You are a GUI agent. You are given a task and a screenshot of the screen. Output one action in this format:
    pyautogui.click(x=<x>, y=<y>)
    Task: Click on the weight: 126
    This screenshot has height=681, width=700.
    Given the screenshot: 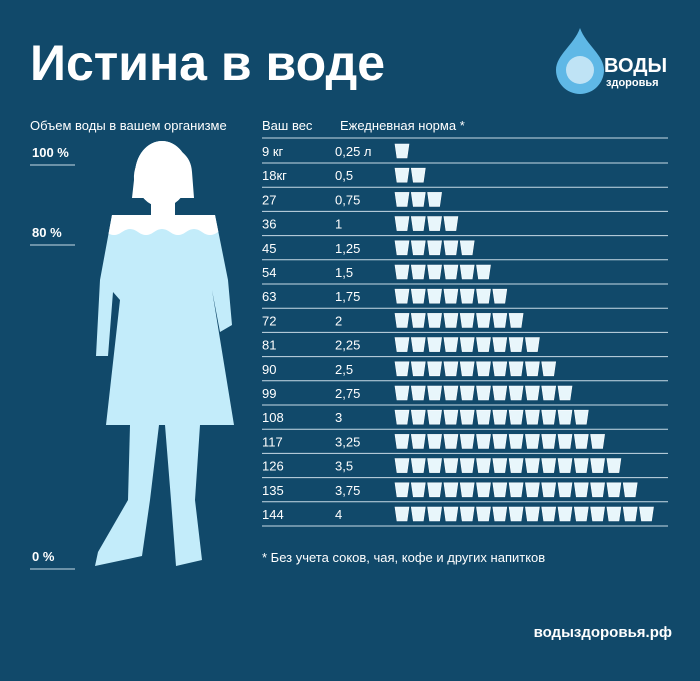 What is the action you would take?
    pyautogui.click(x=273, y=466)
    